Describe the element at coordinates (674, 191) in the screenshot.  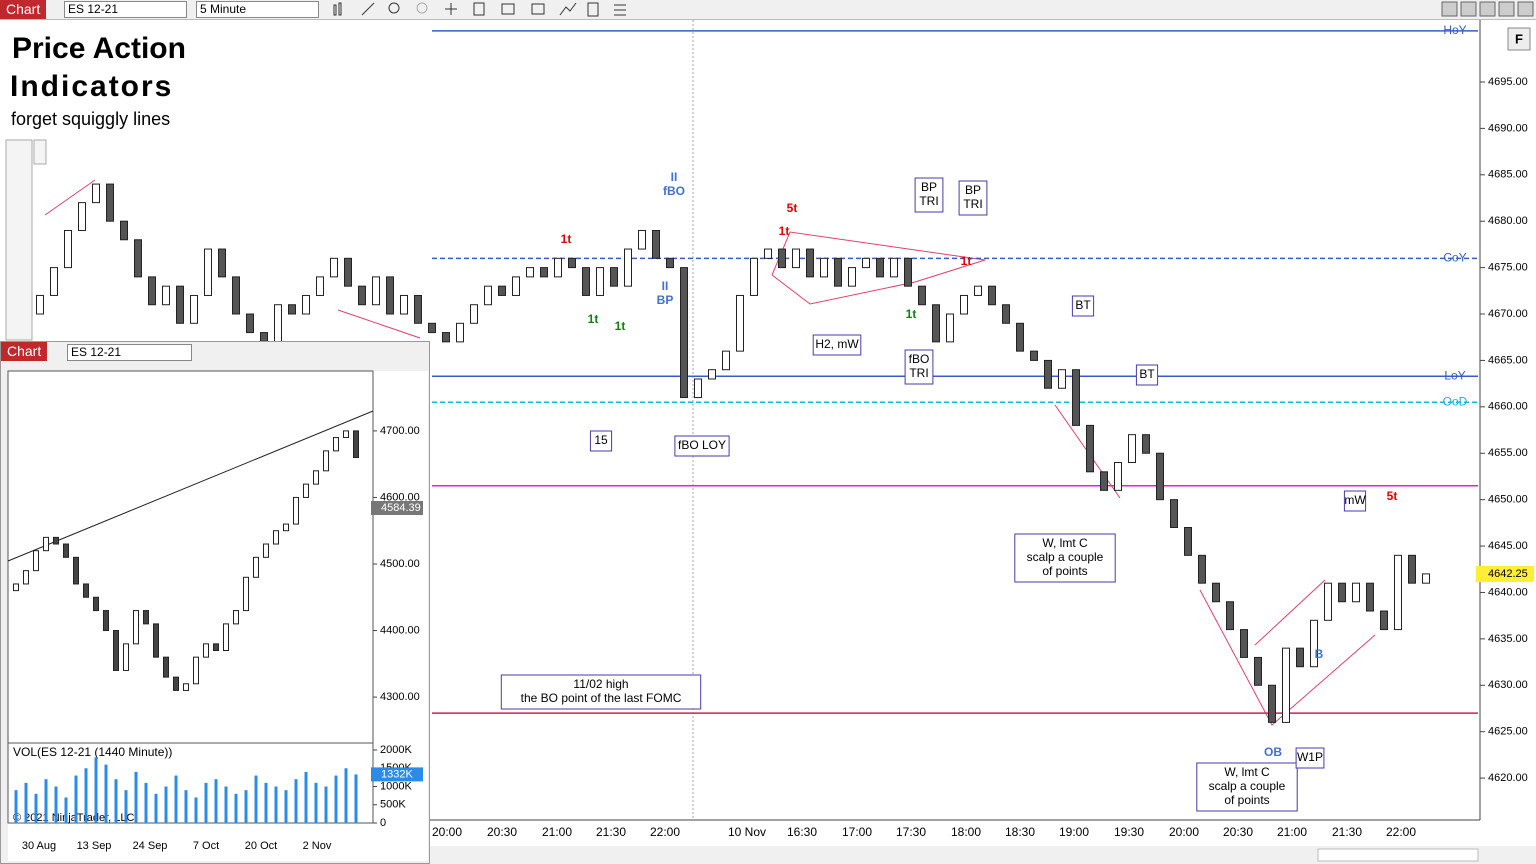
I see `annotation: fBO` at that location.